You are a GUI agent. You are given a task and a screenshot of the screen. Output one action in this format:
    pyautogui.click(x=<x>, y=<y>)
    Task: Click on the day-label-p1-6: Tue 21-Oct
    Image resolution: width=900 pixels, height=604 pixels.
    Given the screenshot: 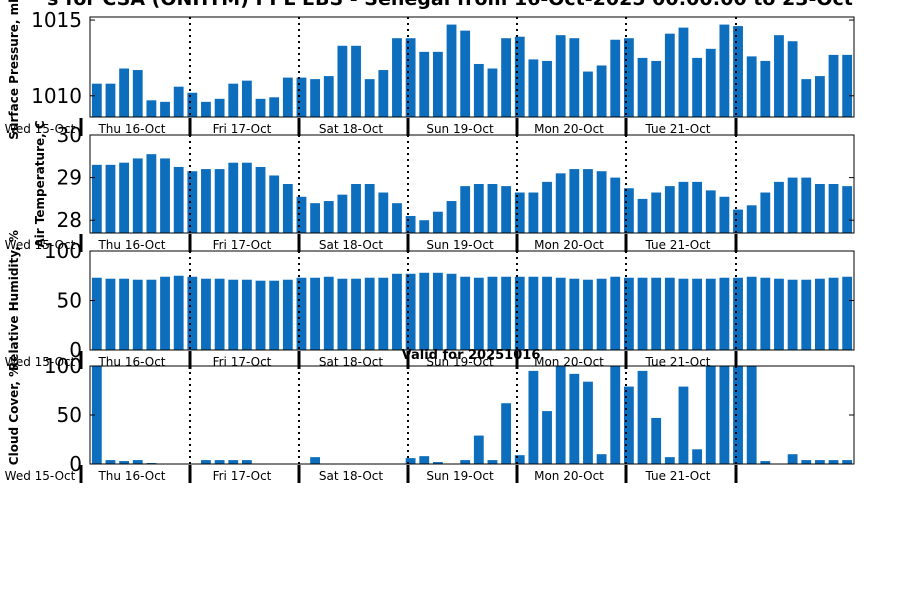 What is the action you would take?
    pyautogui.click(x=678, y=129)
    